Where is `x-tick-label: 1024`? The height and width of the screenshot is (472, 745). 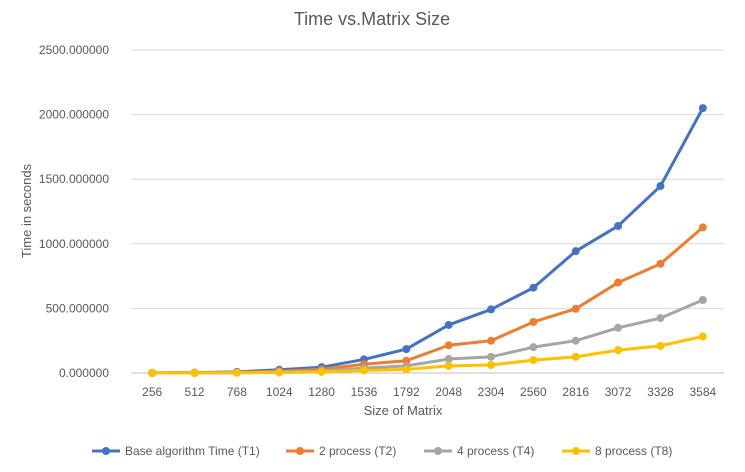 x-tick-label: 1024 is located at coordinates (279, 392).